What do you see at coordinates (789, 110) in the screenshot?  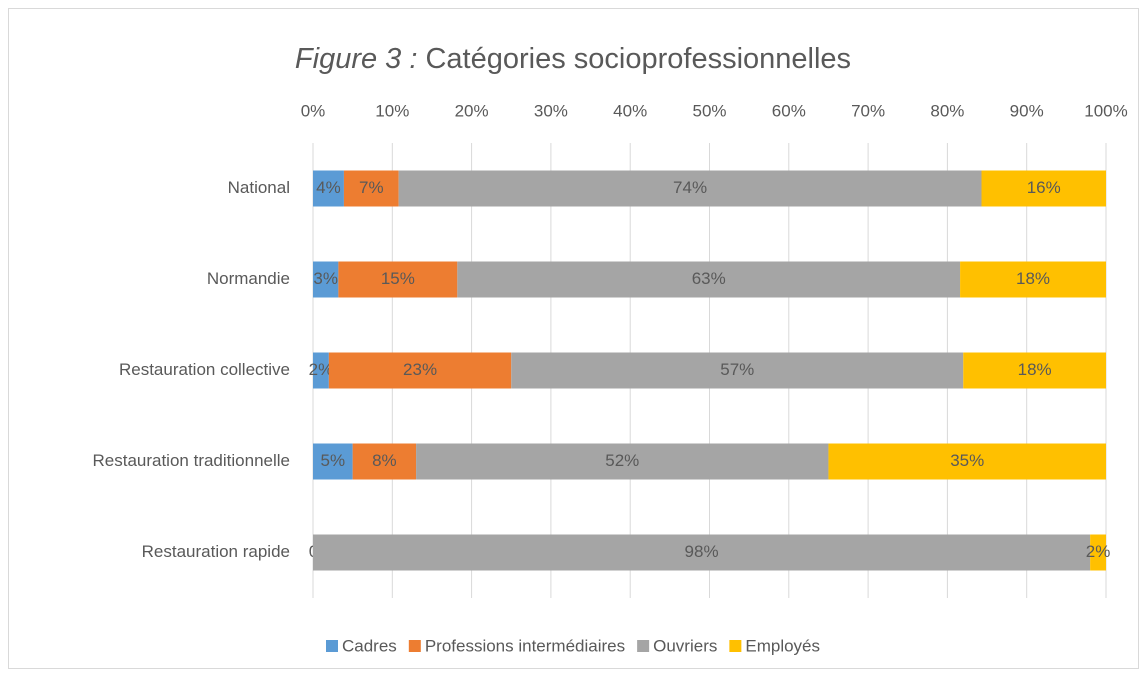 I see `x-tick-label: 60%` at bounding box center [789, 110].